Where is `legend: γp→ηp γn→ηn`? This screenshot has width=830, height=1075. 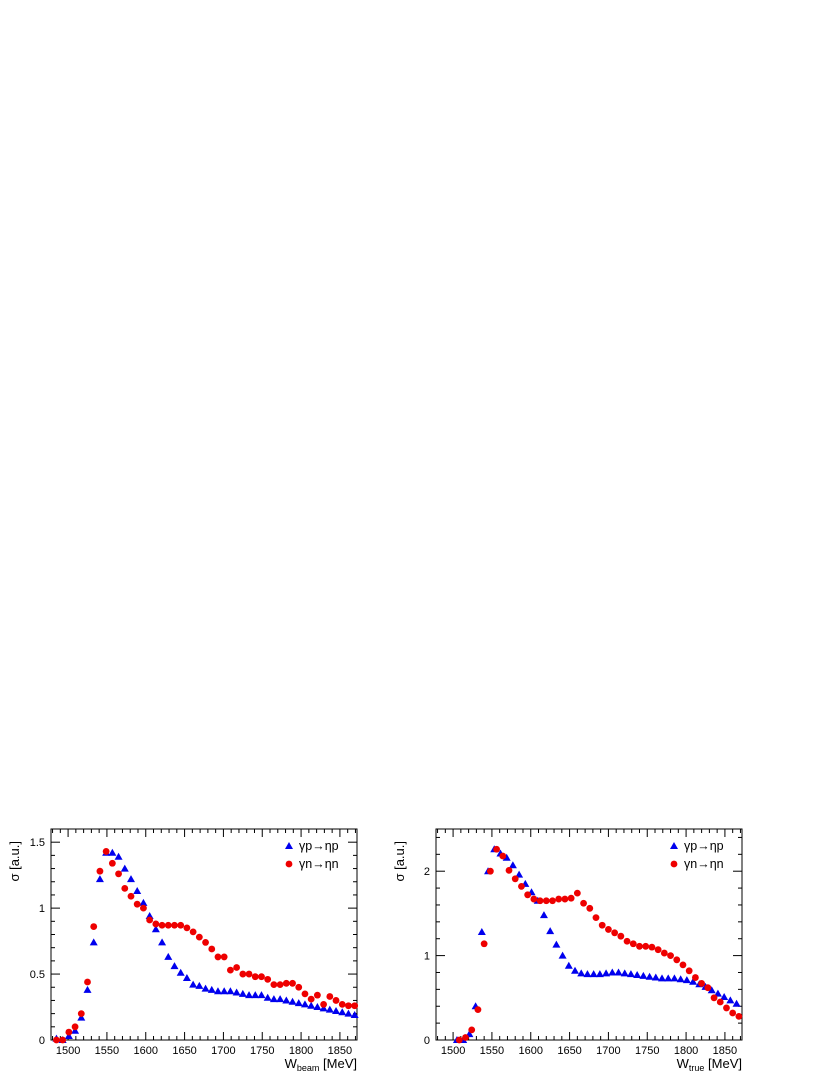 legend: γp→ηp γn→ηn is located at coordinates (697, 855).